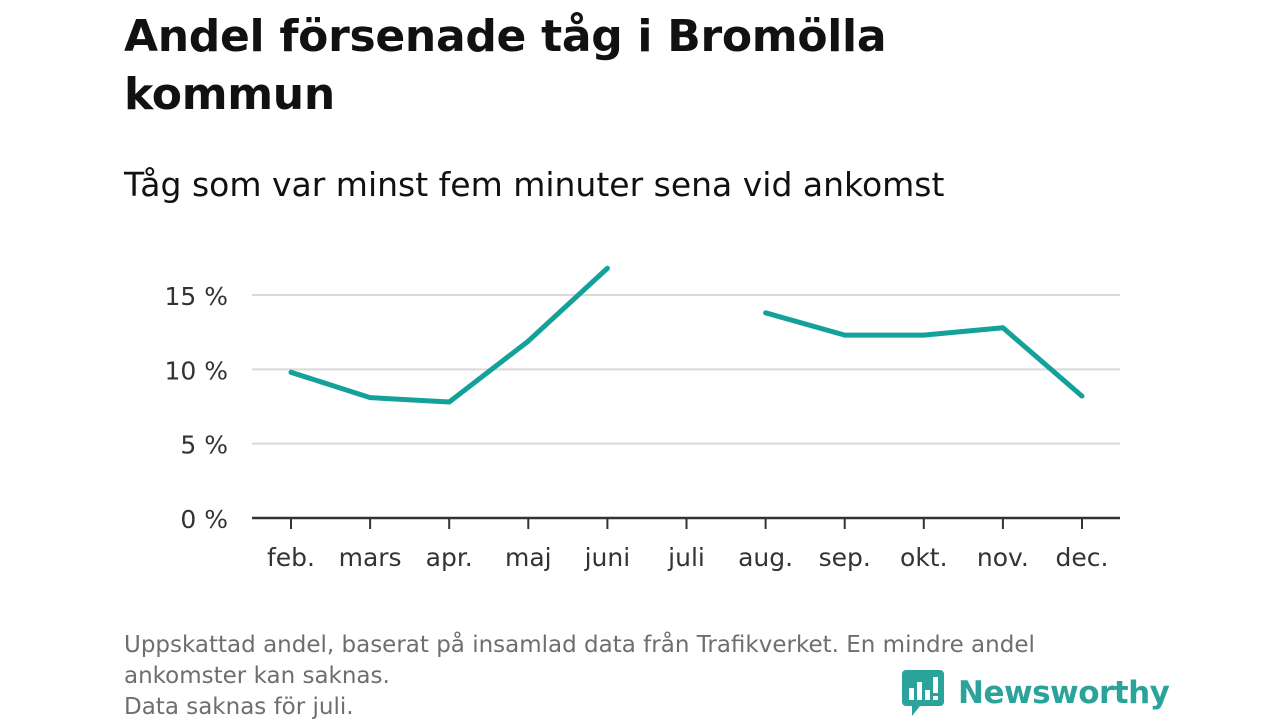 The height and width of the screenshot is (720, 1280). Describe the element at coordinates (528, 557) in the screenshot. I see `x-tick-label: maj` at that location.